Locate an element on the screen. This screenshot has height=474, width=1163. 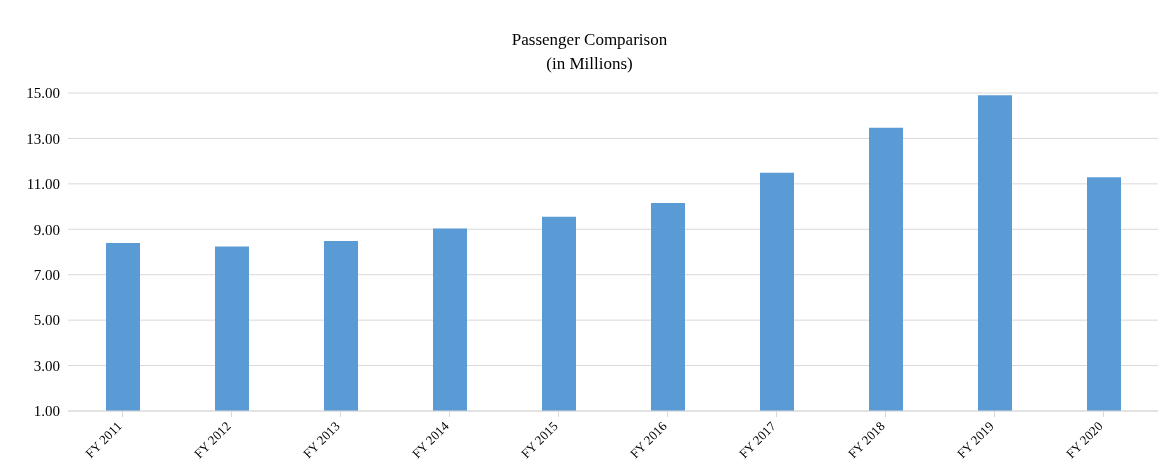
y-tick-label: 15.00 is located at coordinates (43, 93).